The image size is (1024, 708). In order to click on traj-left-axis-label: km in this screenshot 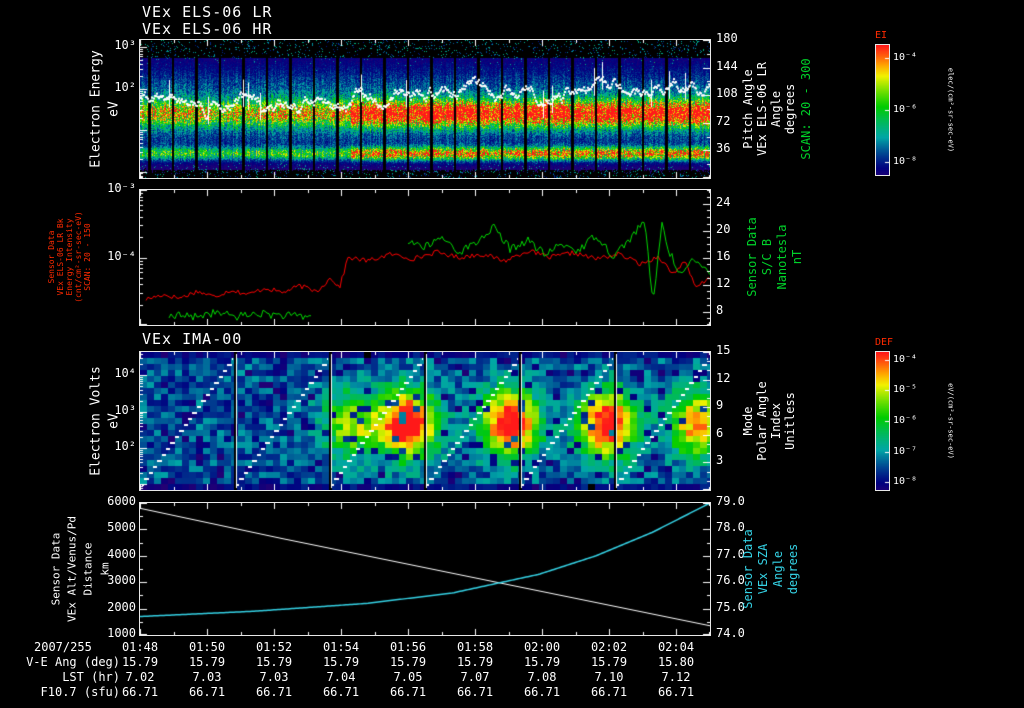, I will do `click(105, 569)`.